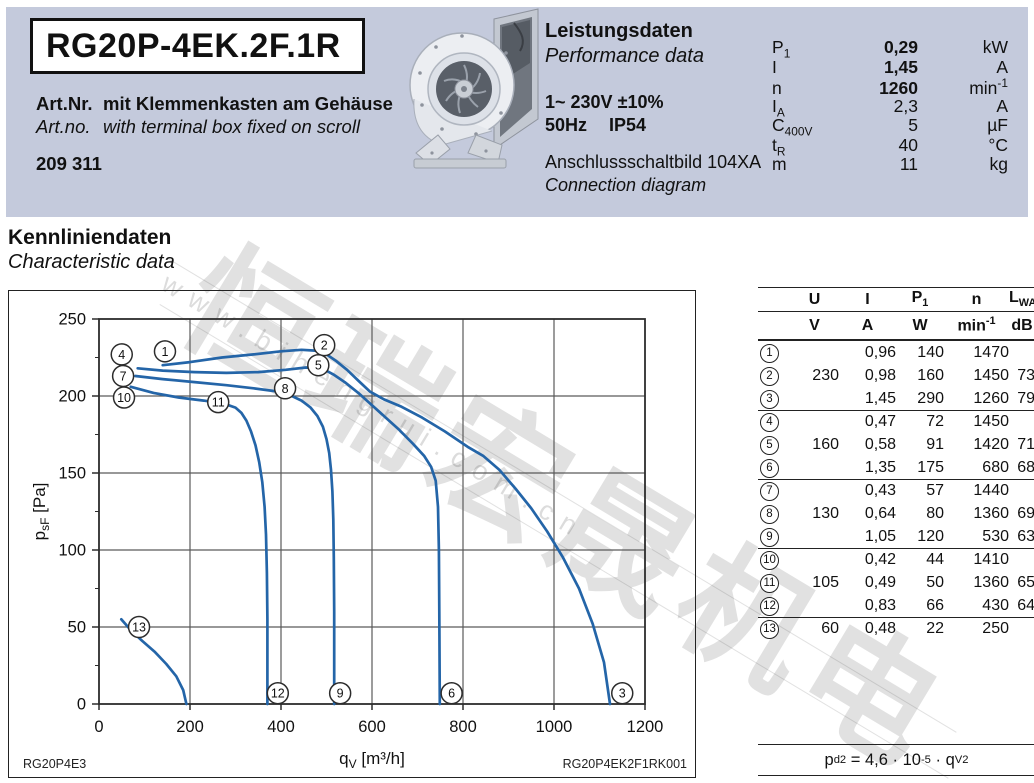  What do you see at coordinates (769, 445) in the screenshot?
I see `point-number-badge: 5` at bounding box center [769, 445].